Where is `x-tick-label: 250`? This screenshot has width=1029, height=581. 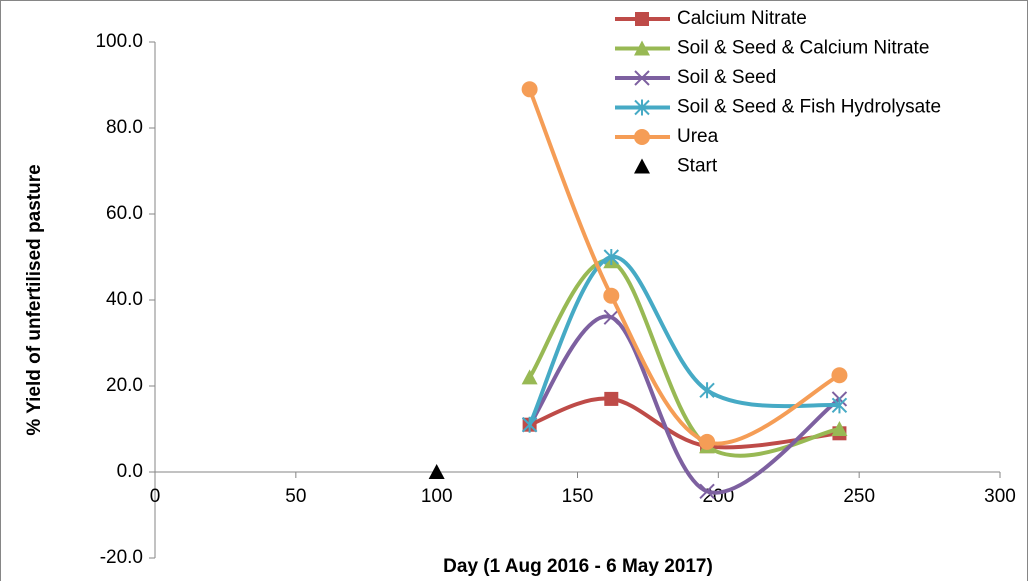 x-tick-label: 250 is located at coordinates (859, 496).